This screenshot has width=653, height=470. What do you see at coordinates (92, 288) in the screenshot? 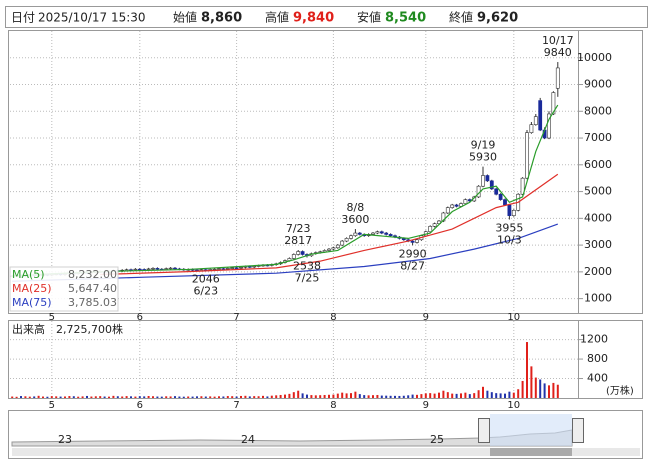
I see `legend-value: 5,647.40` at bounding box center [92, 288].